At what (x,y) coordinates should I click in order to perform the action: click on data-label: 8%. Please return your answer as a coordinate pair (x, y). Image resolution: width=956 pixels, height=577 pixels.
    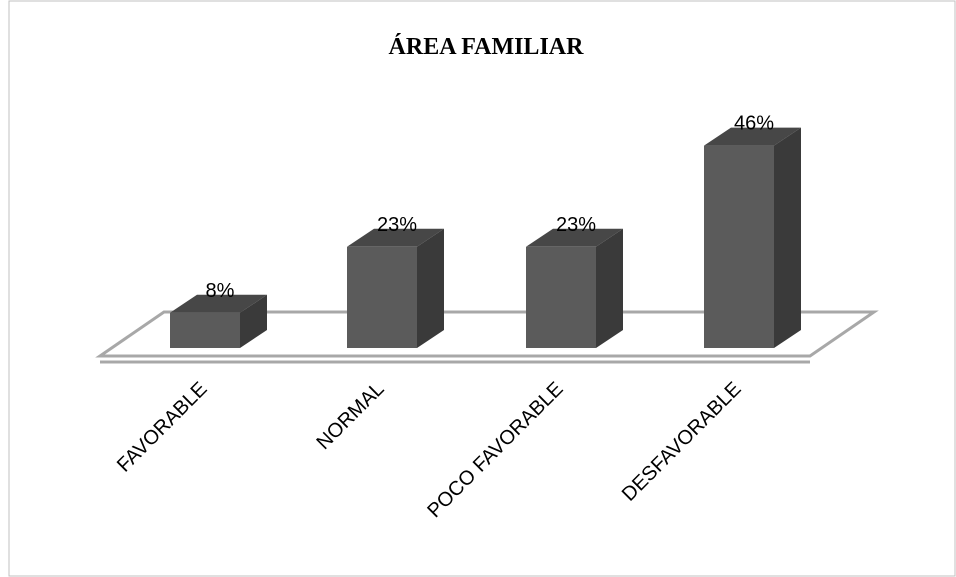
    Looking at the image, I should click on (220, 291).